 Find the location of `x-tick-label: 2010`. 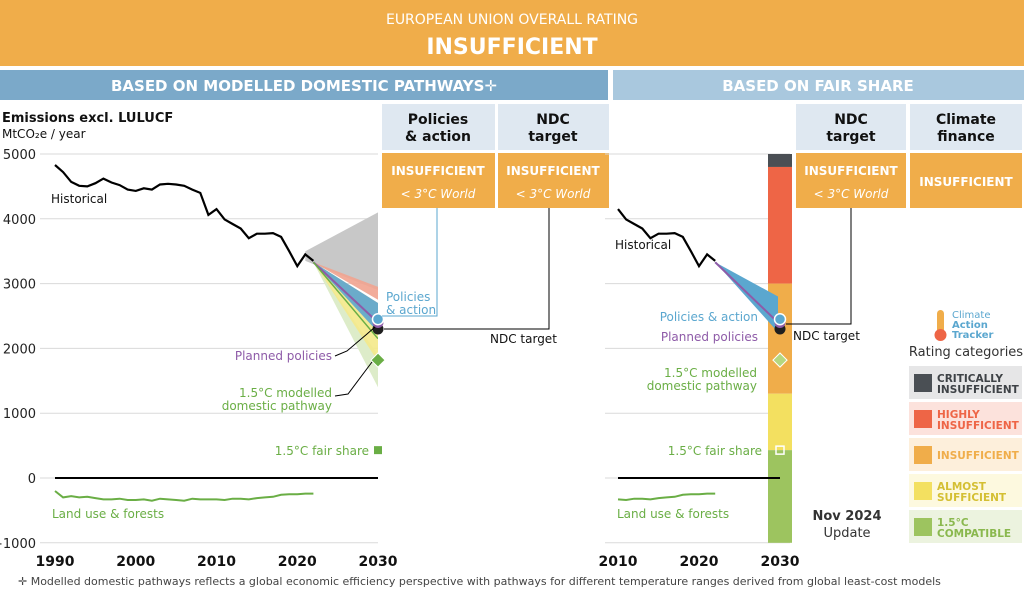

x-tick-label: 2010 is located at coordinates (216, 562).